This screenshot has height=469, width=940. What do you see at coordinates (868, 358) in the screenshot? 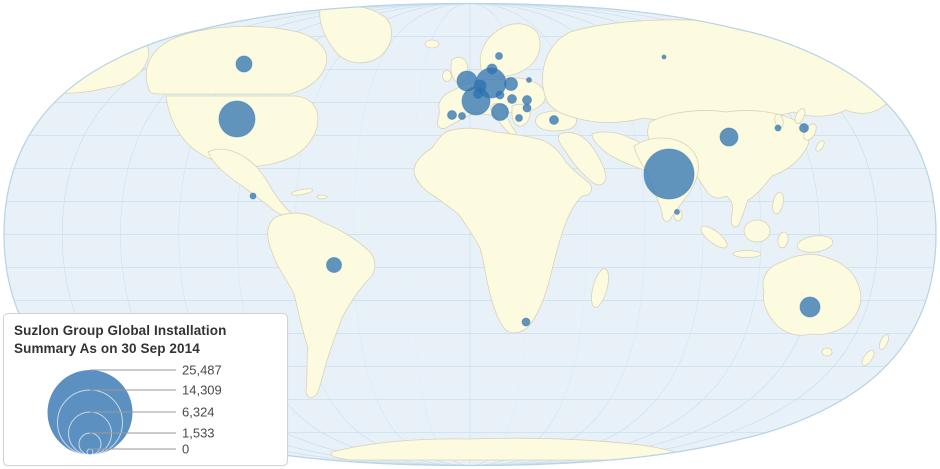
I see `island-new-zealand-south` at bounding box center [868, 358].